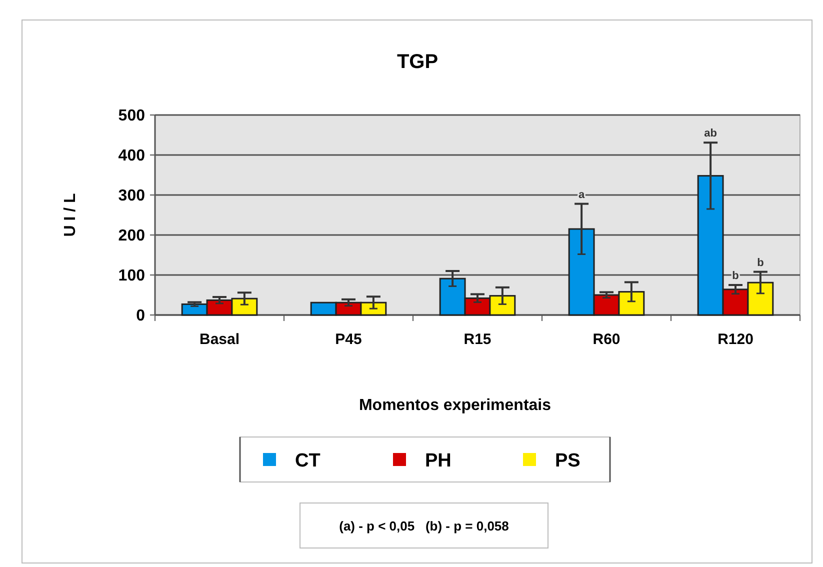 The image size is (823, 567). I want to click on legend-label: CT, so click(308, 461).